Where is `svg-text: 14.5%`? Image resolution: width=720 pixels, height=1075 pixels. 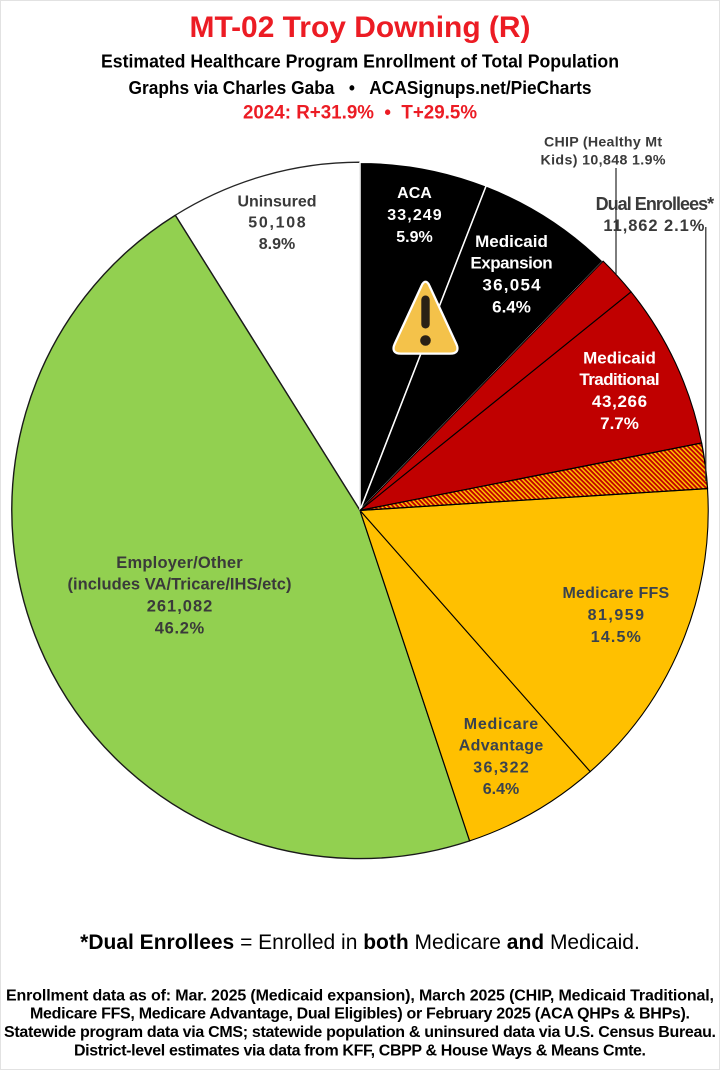 svg-text: 14.5% is located at coordinates (616, 637).